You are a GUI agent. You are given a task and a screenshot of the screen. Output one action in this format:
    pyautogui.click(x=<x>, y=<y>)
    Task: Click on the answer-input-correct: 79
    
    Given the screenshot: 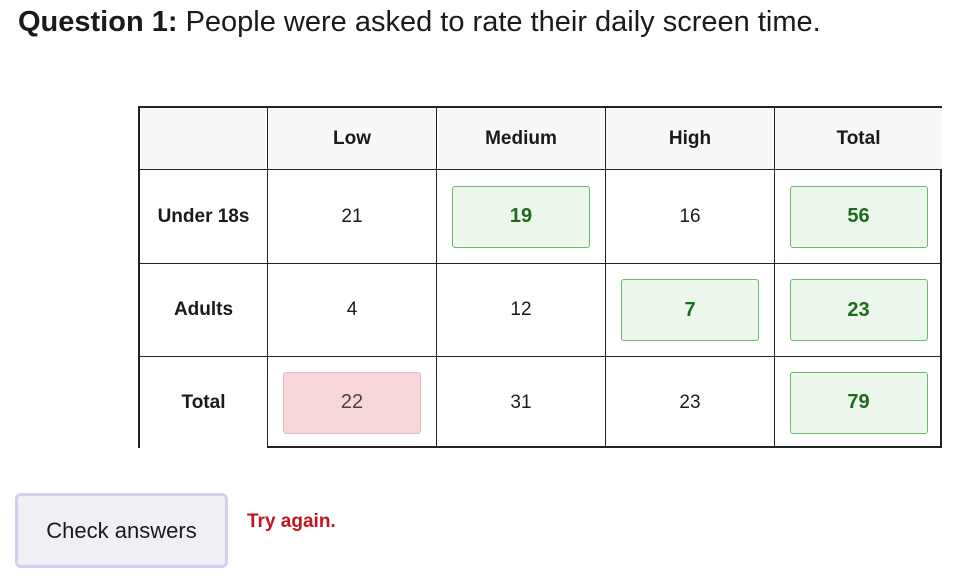 What is the action you would take?
    pyautogui.click(x=858, y=402)
    